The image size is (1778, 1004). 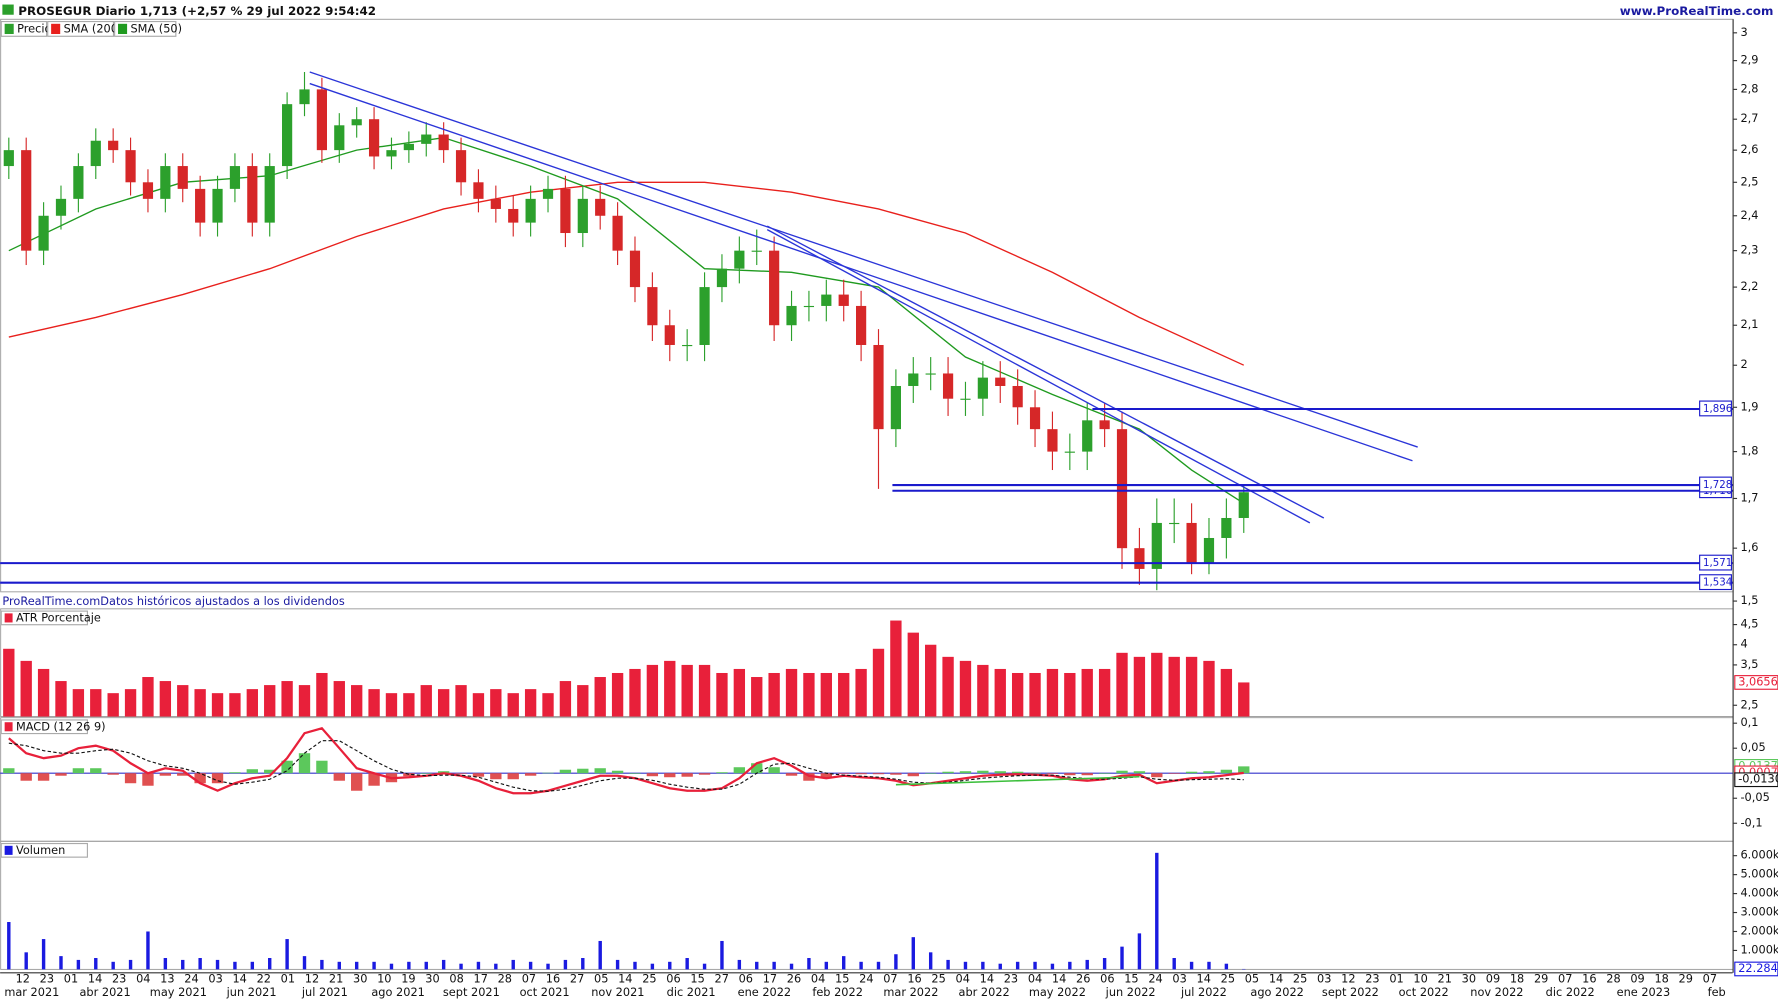 I want to click on y-tick-label: 2, so click(x=1743, y=364).